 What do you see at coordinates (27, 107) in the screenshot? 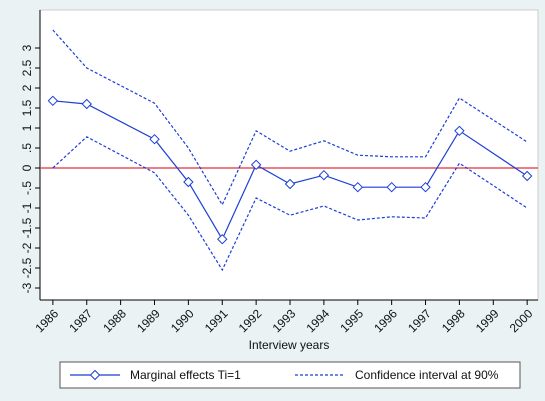
I see `y-tick-label: 1.5` at bounding box center [27, 107].